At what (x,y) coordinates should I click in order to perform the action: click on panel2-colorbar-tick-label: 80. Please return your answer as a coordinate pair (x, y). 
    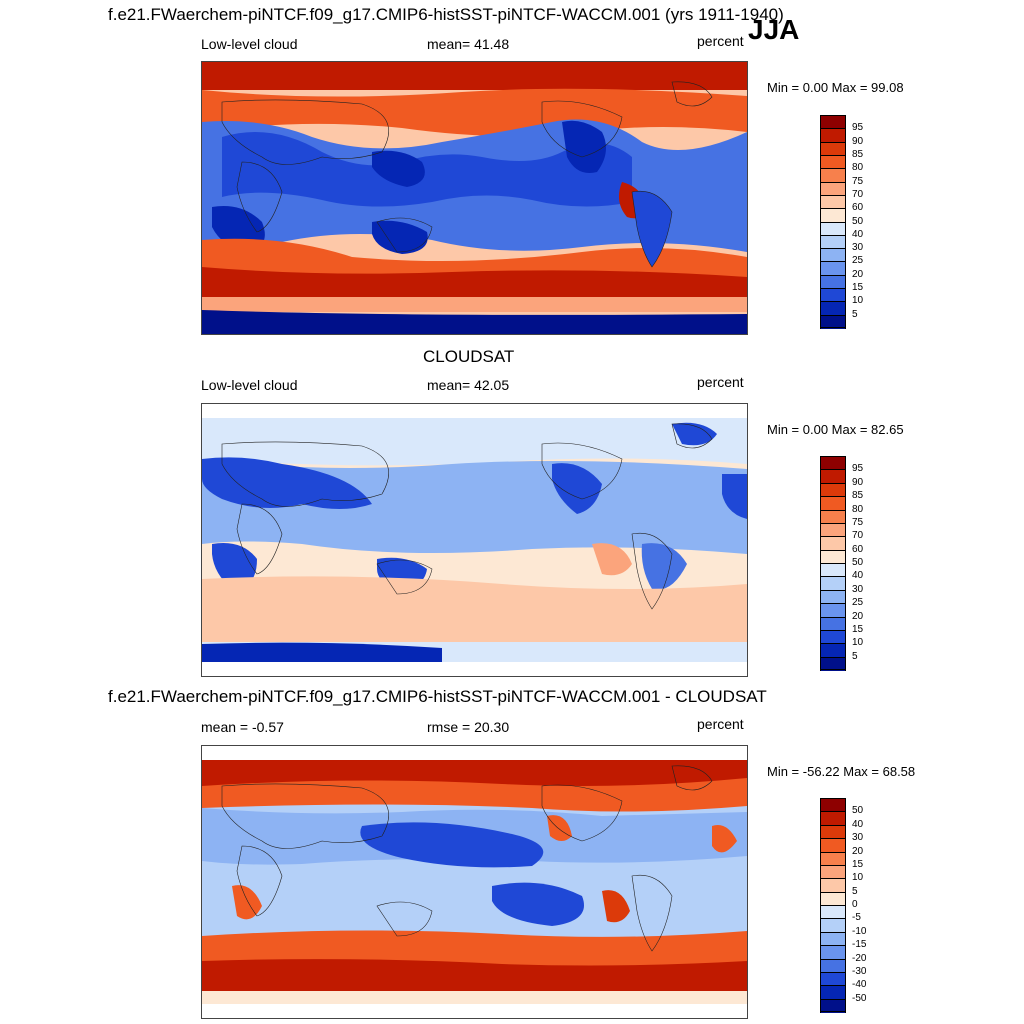
    Looking at the image, I should click on (858, 509).